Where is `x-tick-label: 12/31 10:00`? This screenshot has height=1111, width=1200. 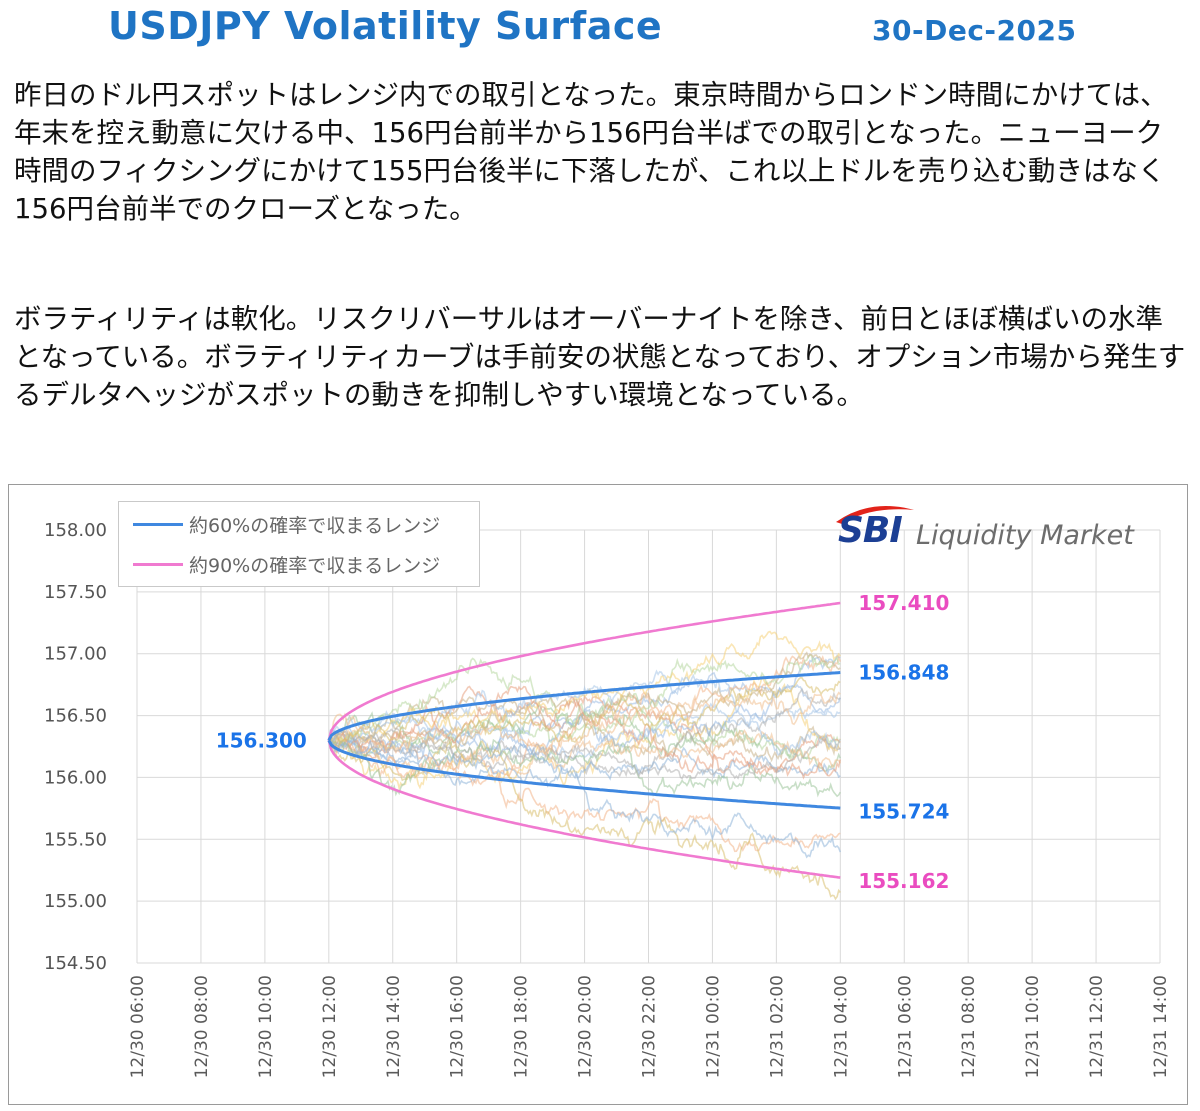 x-tick-label: 12/31 10:00 is located at coordinates (1033, 1026).